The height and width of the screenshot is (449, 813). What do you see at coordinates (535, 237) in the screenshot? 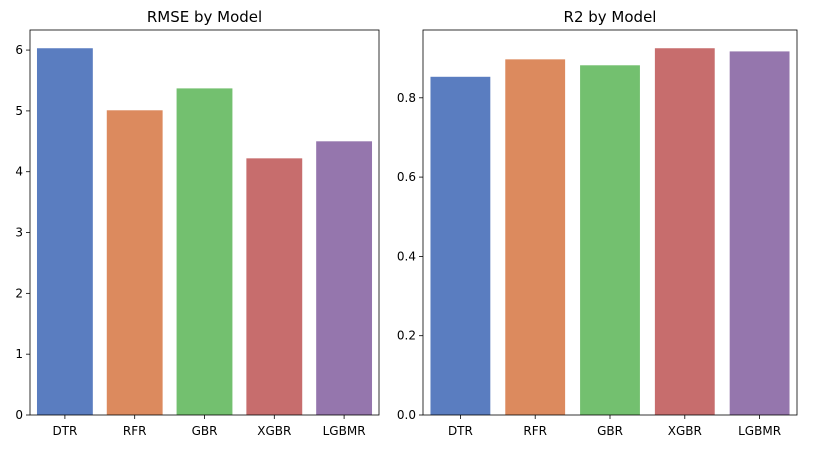
I see `r2-bar-rfr` at bounding box center [535, 237].